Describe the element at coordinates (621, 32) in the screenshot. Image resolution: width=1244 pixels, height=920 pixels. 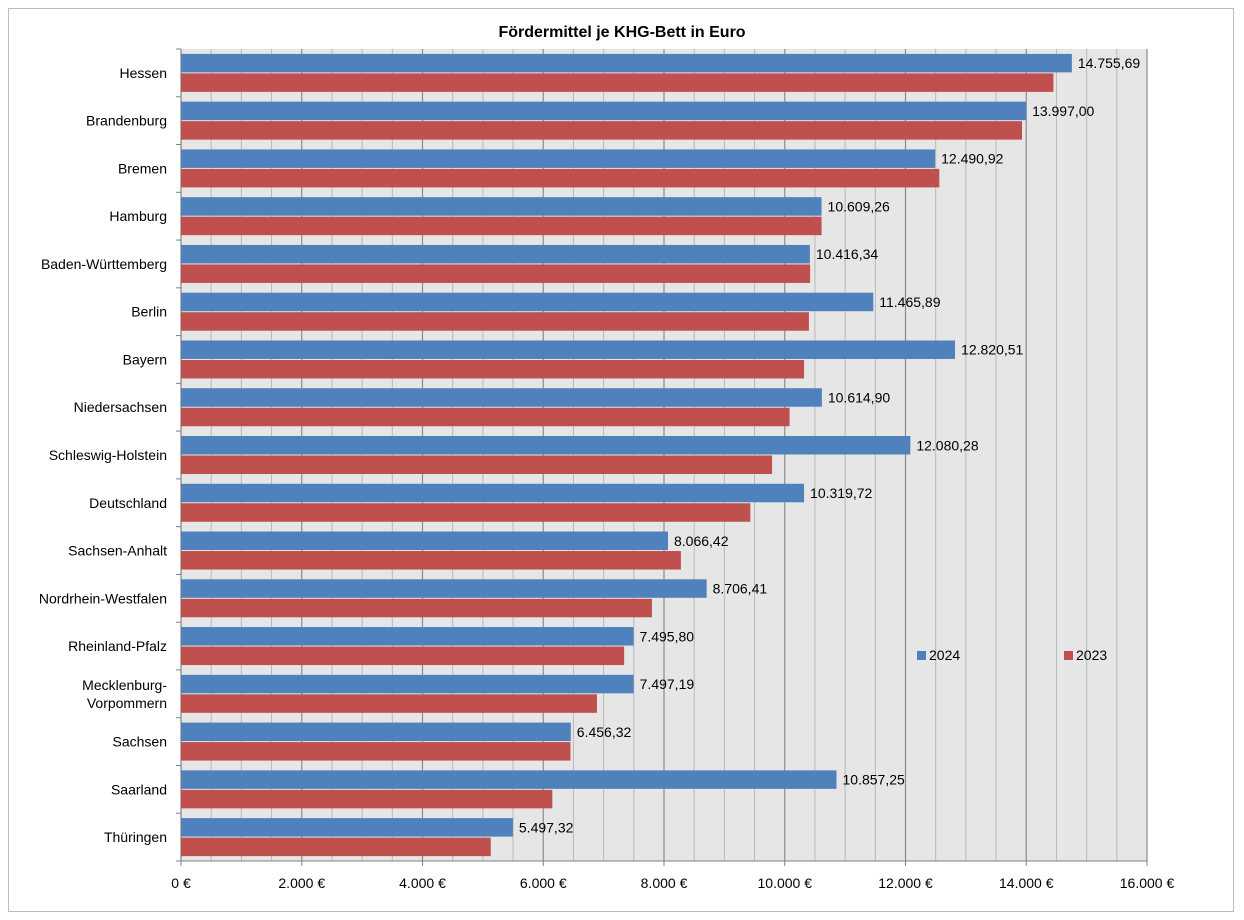
I see `chart-title: Fördermittel je KHG-Bett in Euro` at that location.